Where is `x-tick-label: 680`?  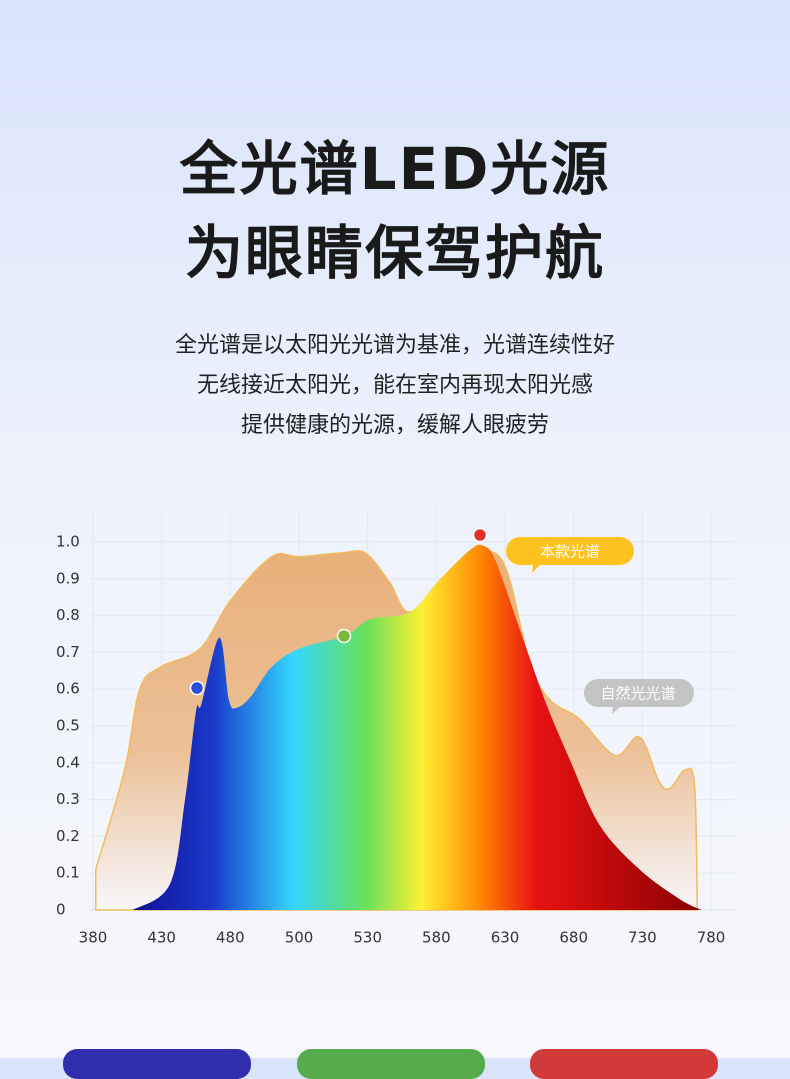
x-tick-label: 680 is located at coordinates (573, 938).